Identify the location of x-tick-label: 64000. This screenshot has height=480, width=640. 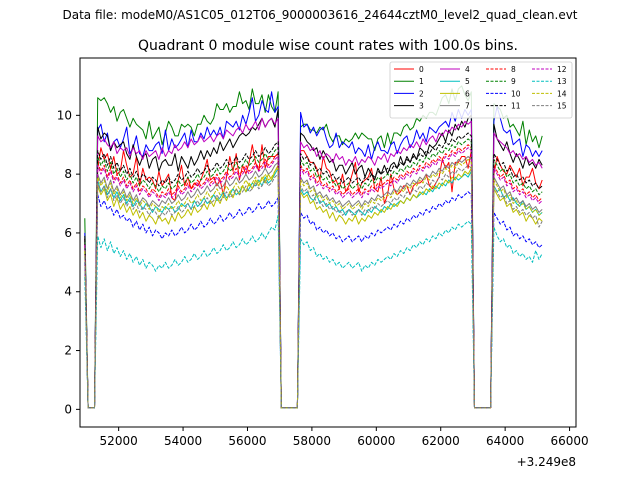
(505, 441).